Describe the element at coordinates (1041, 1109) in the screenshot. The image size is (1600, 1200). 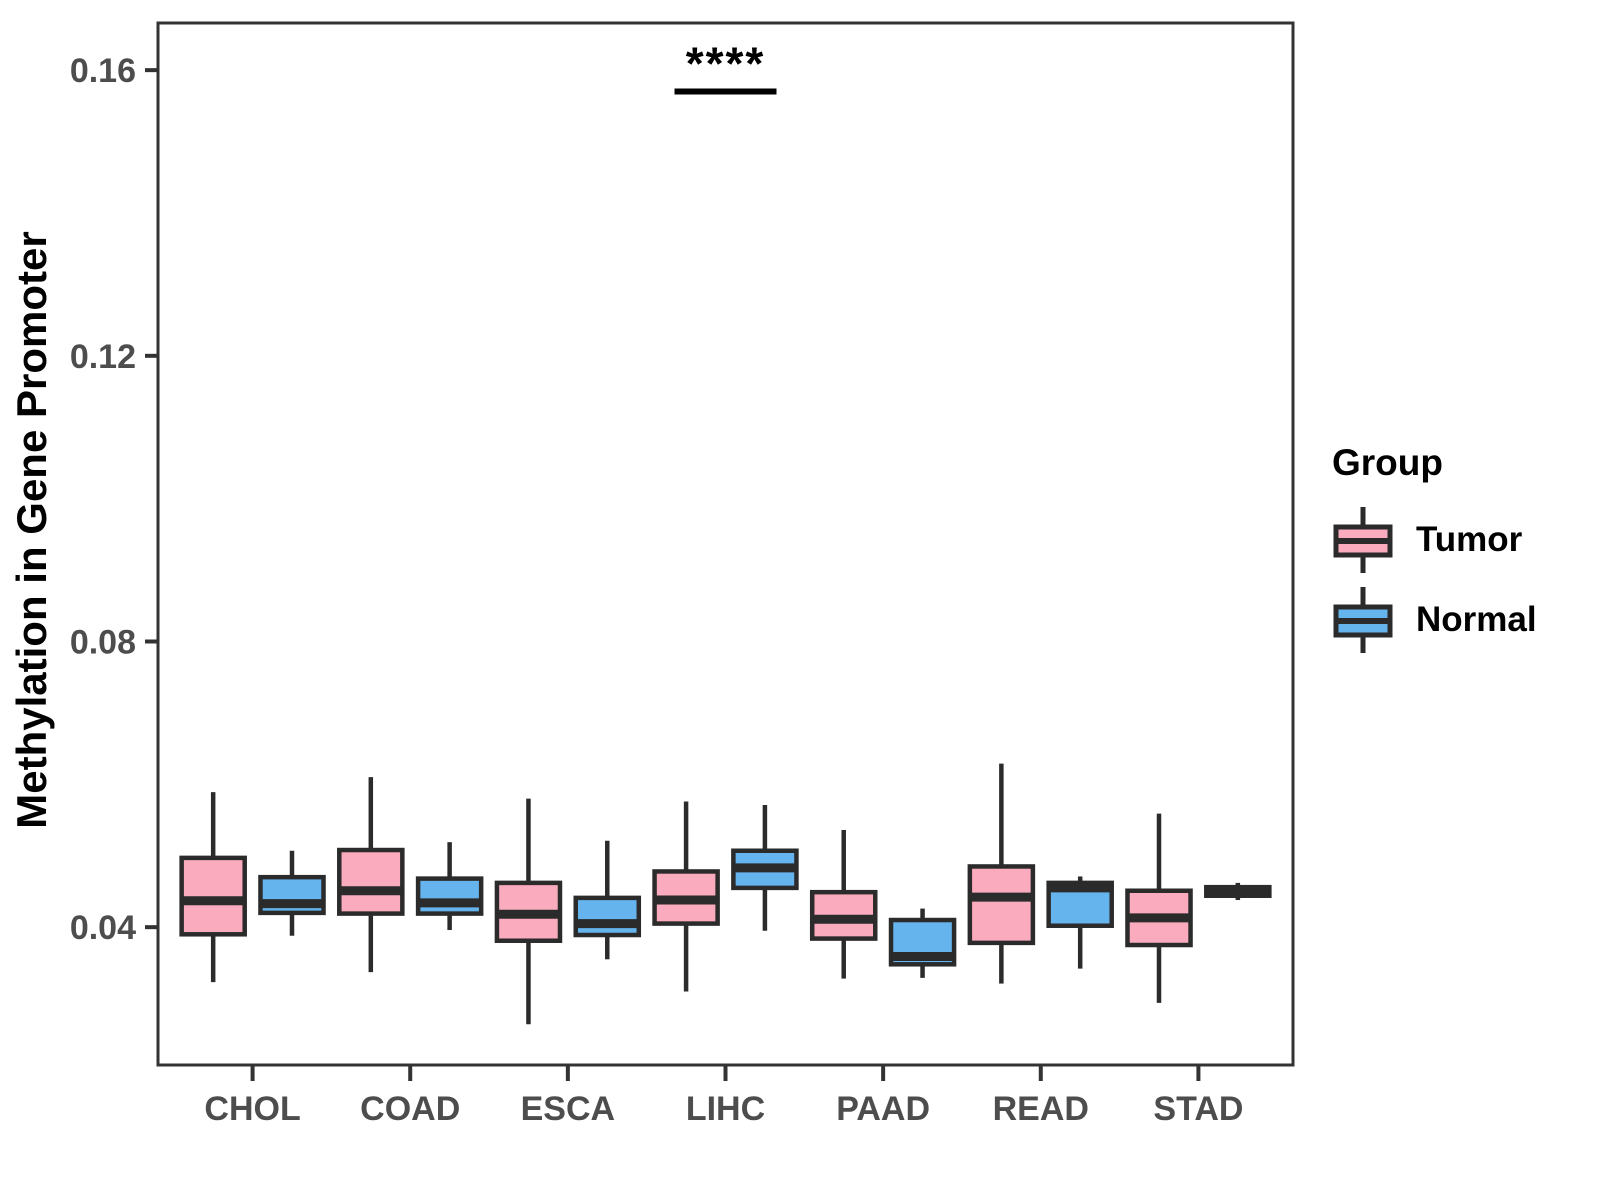
I see `x-tick-label-READ: READ` at that location.